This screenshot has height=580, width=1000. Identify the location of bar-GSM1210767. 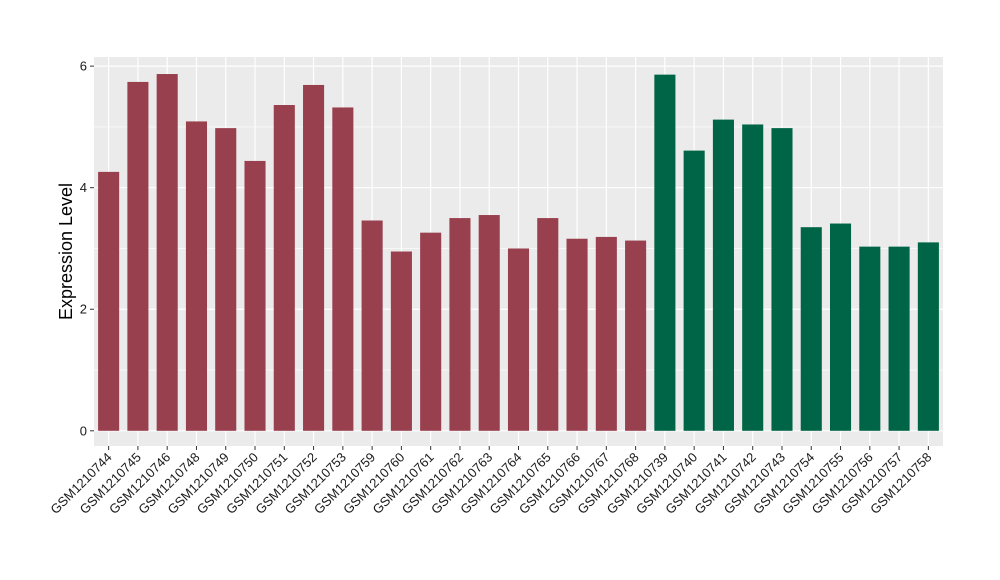
(606, 333).